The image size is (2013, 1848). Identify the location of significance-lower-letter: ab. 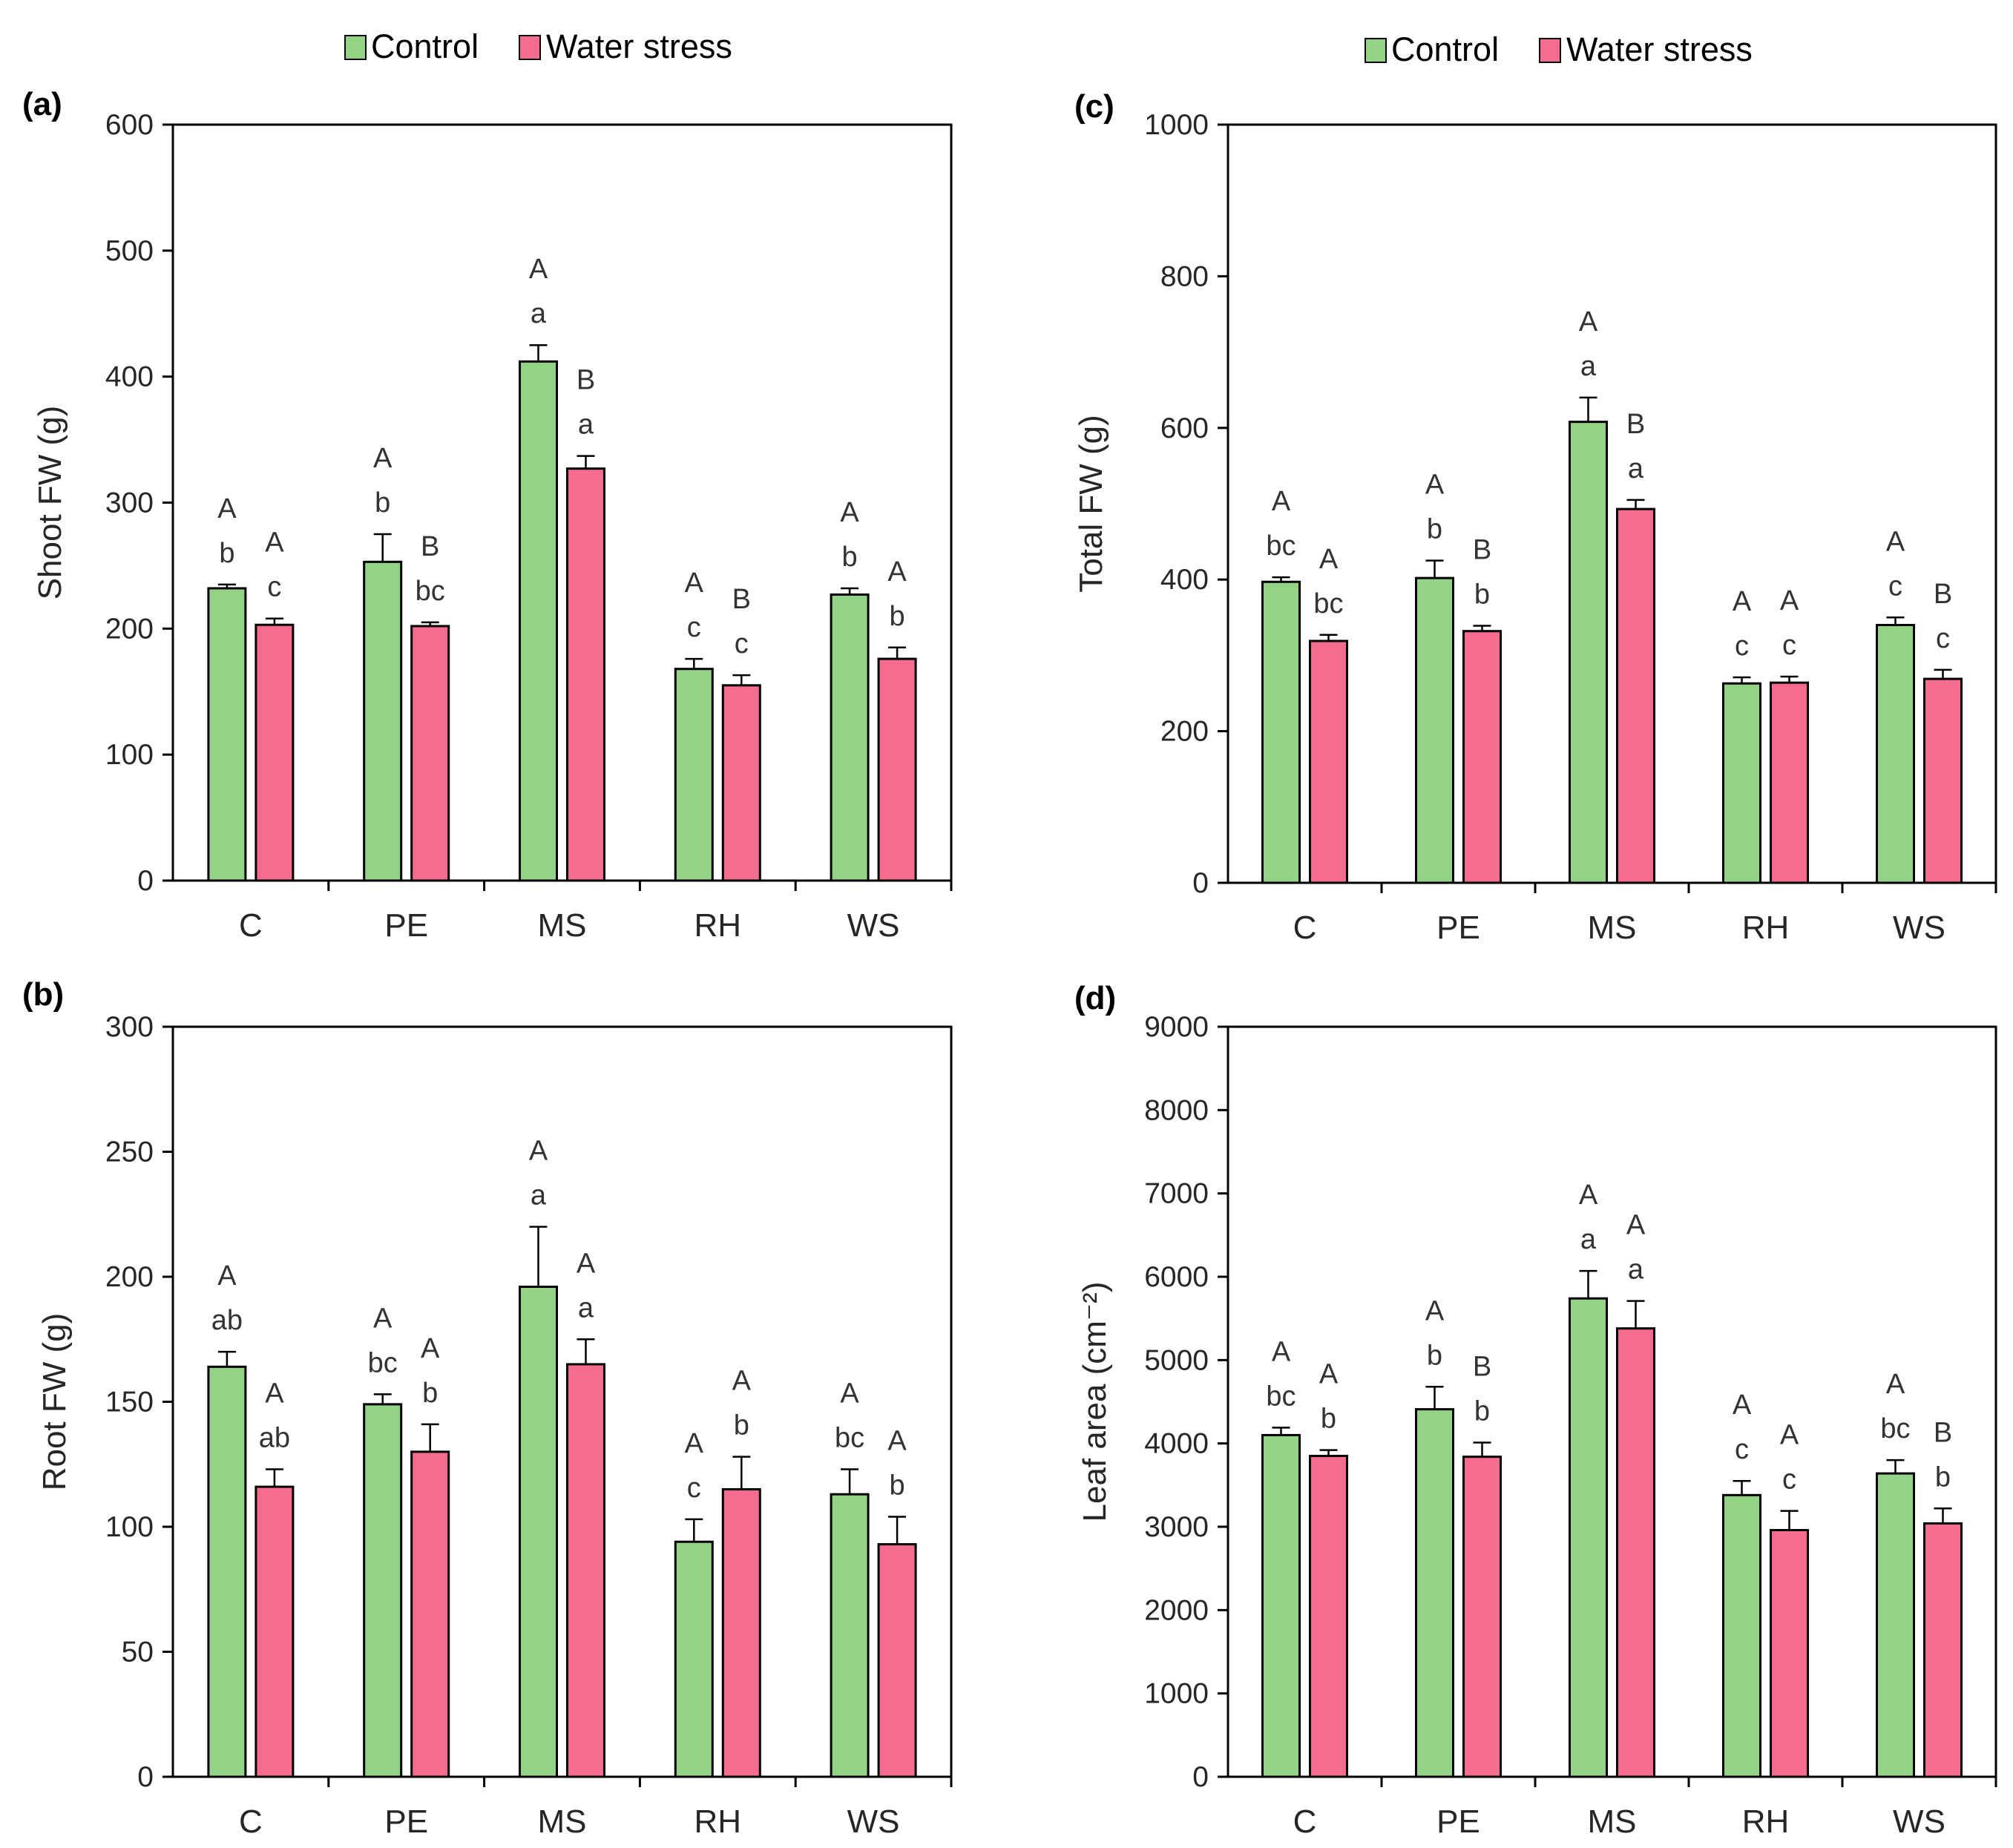
(274, 1437).